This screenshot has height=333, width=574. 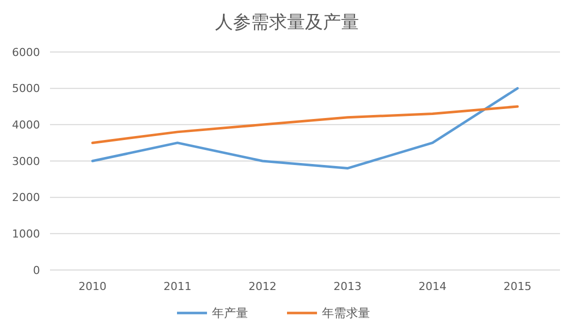 I want to click on y-tick-label: 6000, so click(x=26, y=52).